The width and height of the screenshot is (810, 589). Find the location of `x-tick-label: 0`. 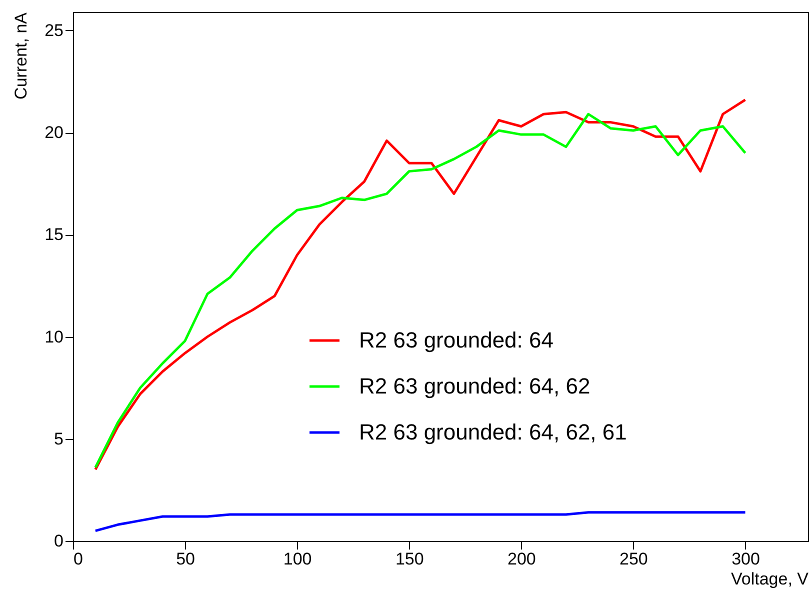

x-tick-label: 0 is located at coordinates (78, 559).